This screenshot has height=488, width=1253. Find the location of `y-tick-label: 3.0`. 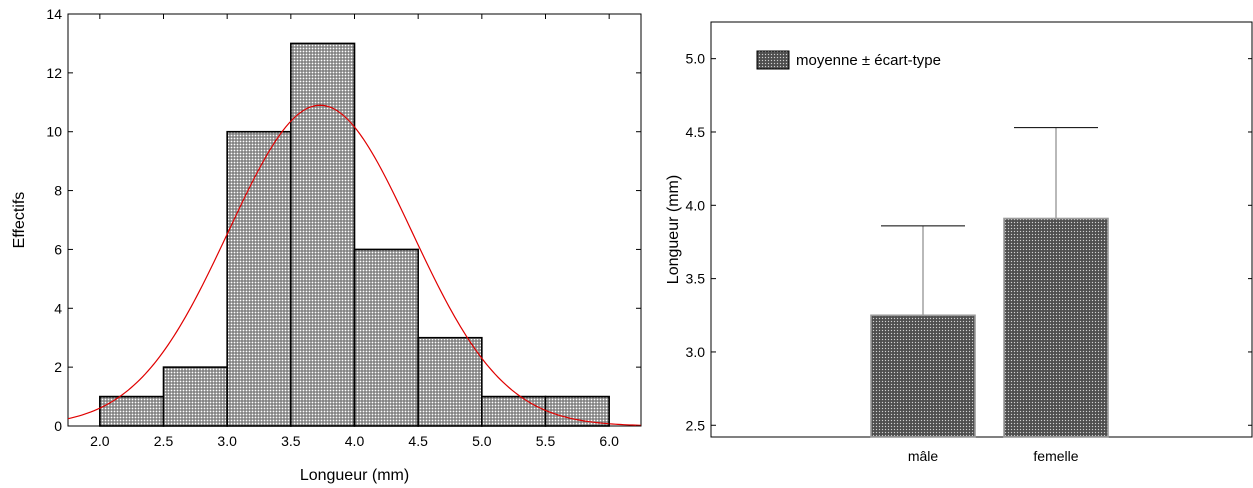

y-tick-label: 3.0 is located at coordinates (696, 352).